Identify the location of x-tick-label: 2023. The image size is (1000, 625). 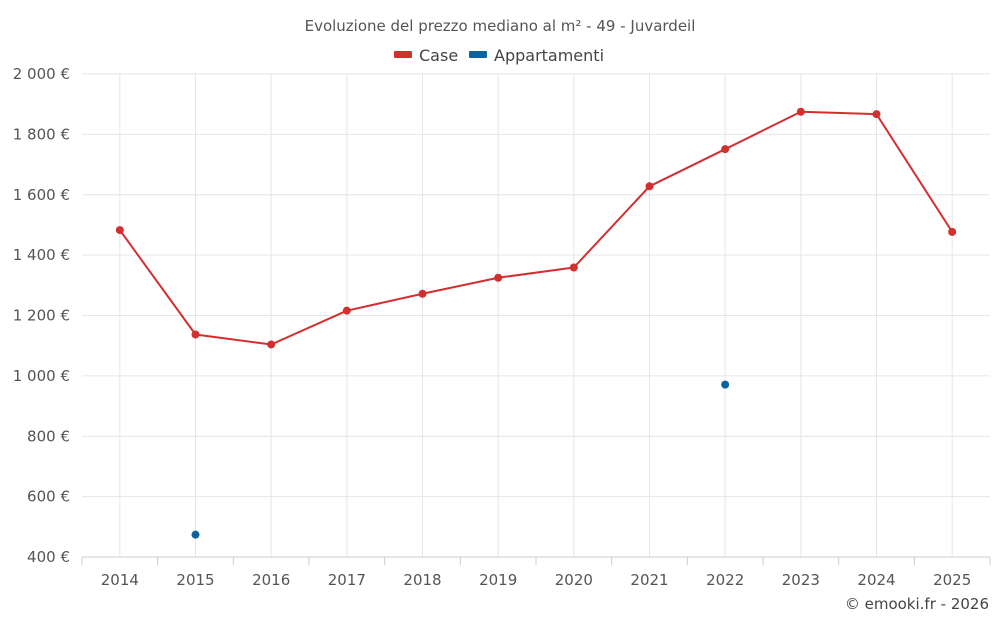
(801, 580).